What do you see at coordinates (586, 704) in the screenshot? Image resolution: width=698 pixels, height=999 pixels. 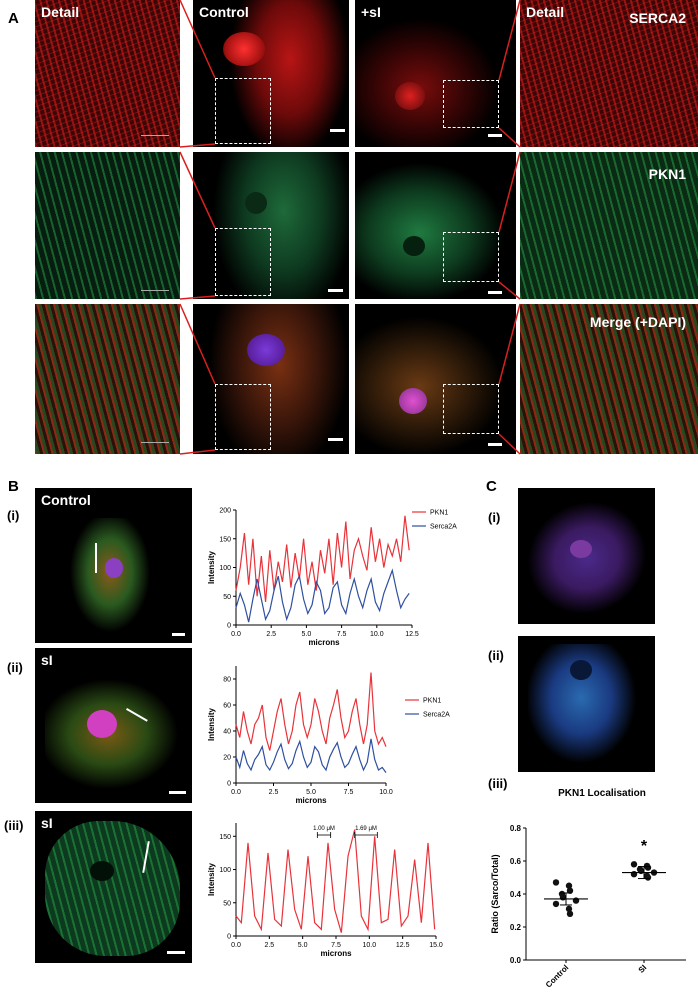 I see `image-c-ii` at bounding box center [586, 704].